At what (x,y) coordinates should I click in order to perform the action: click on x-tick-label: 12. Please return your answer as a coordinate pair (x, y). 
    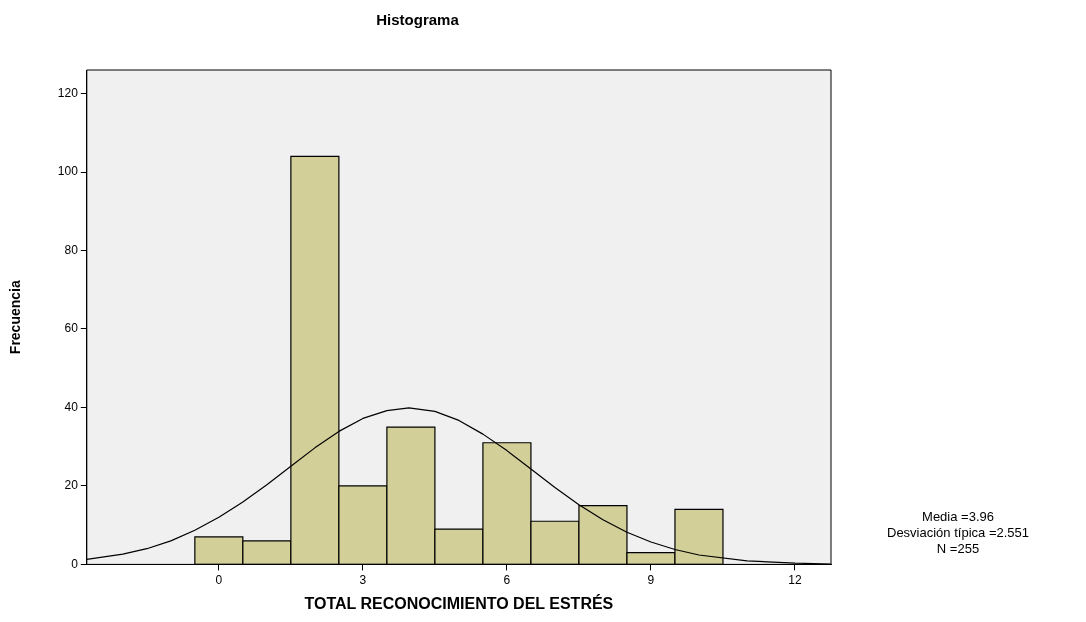
    Looking at the image, I should click on (795, 579).